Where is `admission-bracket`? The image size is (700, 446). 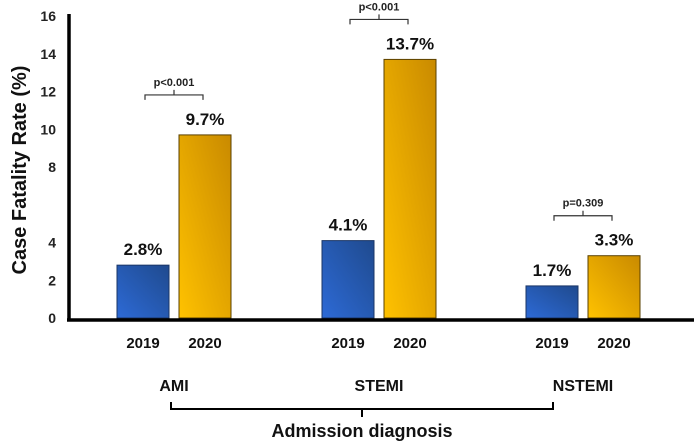
admission-bracket is located at coordinates (362, 409).